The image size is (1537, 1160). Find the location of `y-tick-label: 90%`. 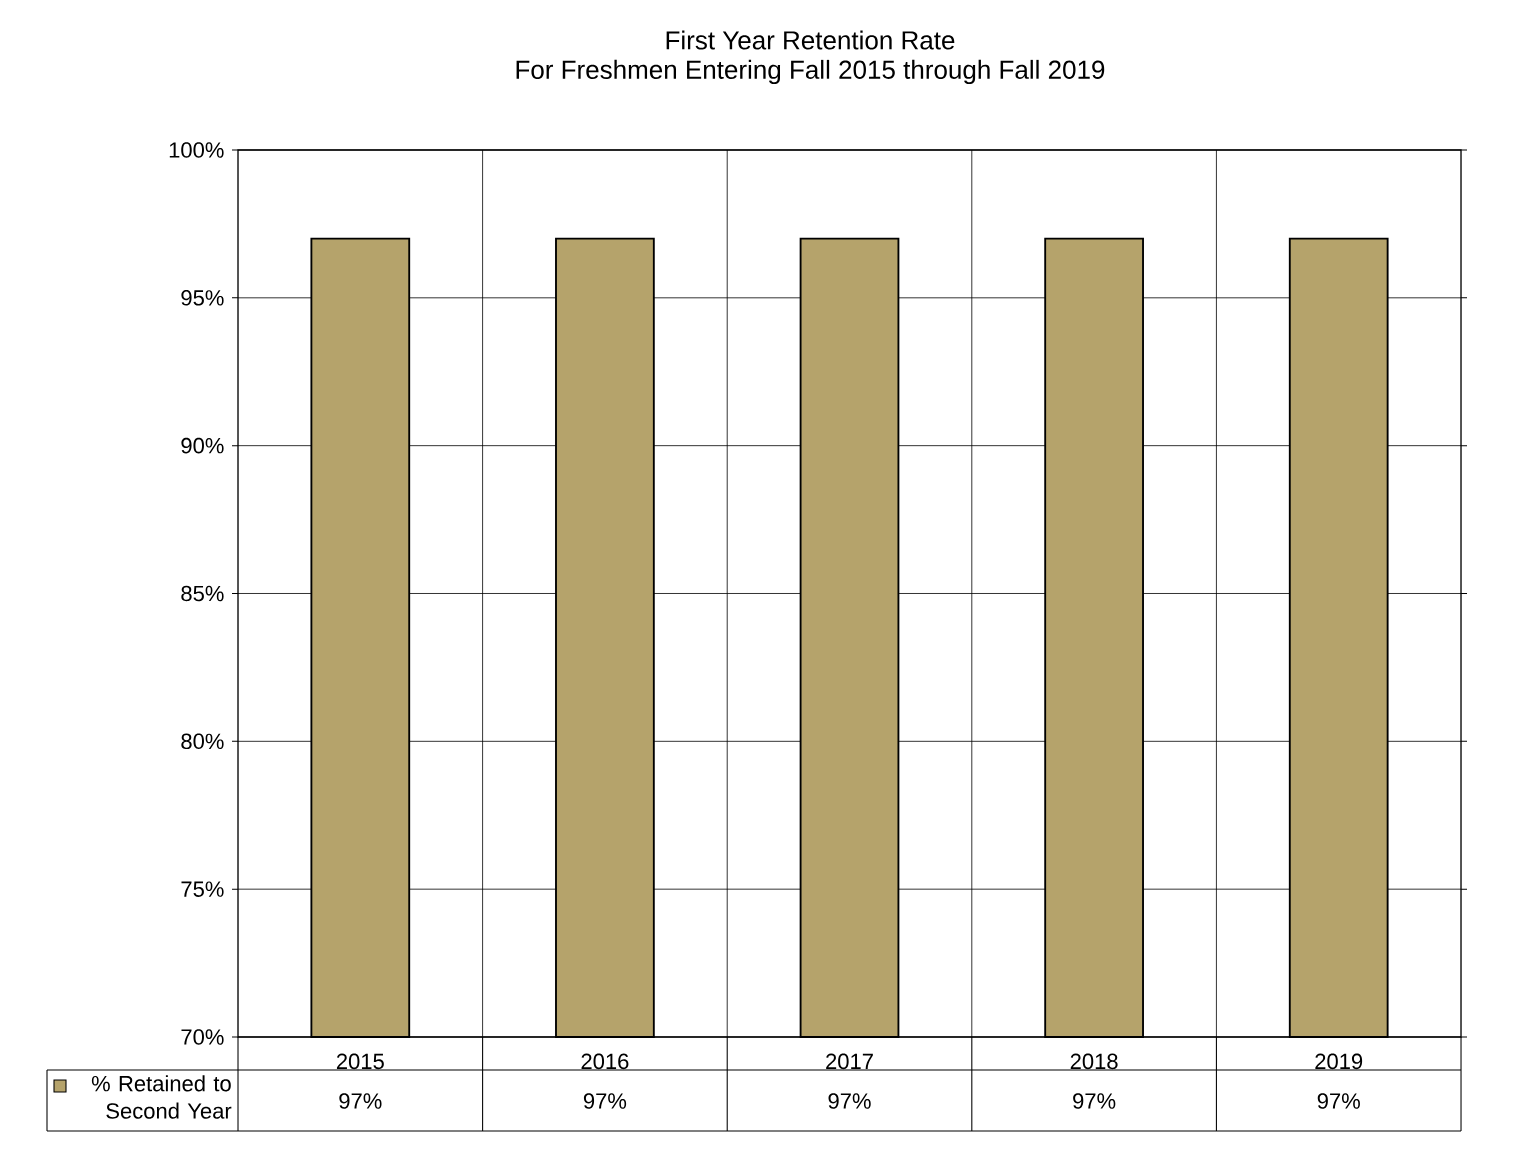

y-tick-label: 90% is located at coordinates (202, 445).